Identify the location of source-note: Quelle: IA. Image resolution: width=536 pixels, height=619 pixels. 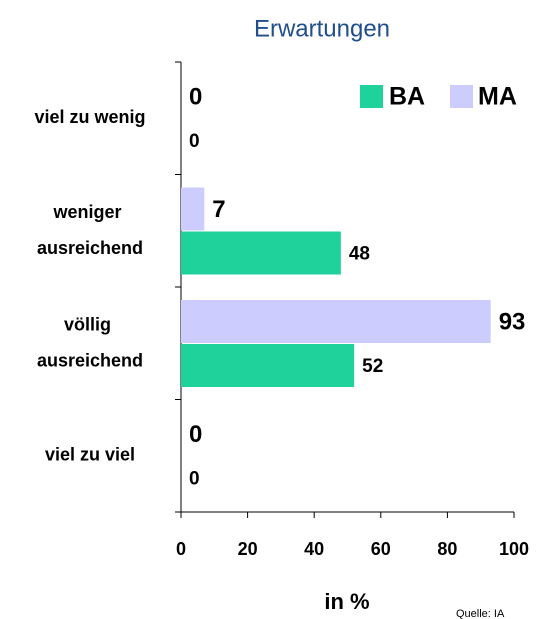
(480, 613).